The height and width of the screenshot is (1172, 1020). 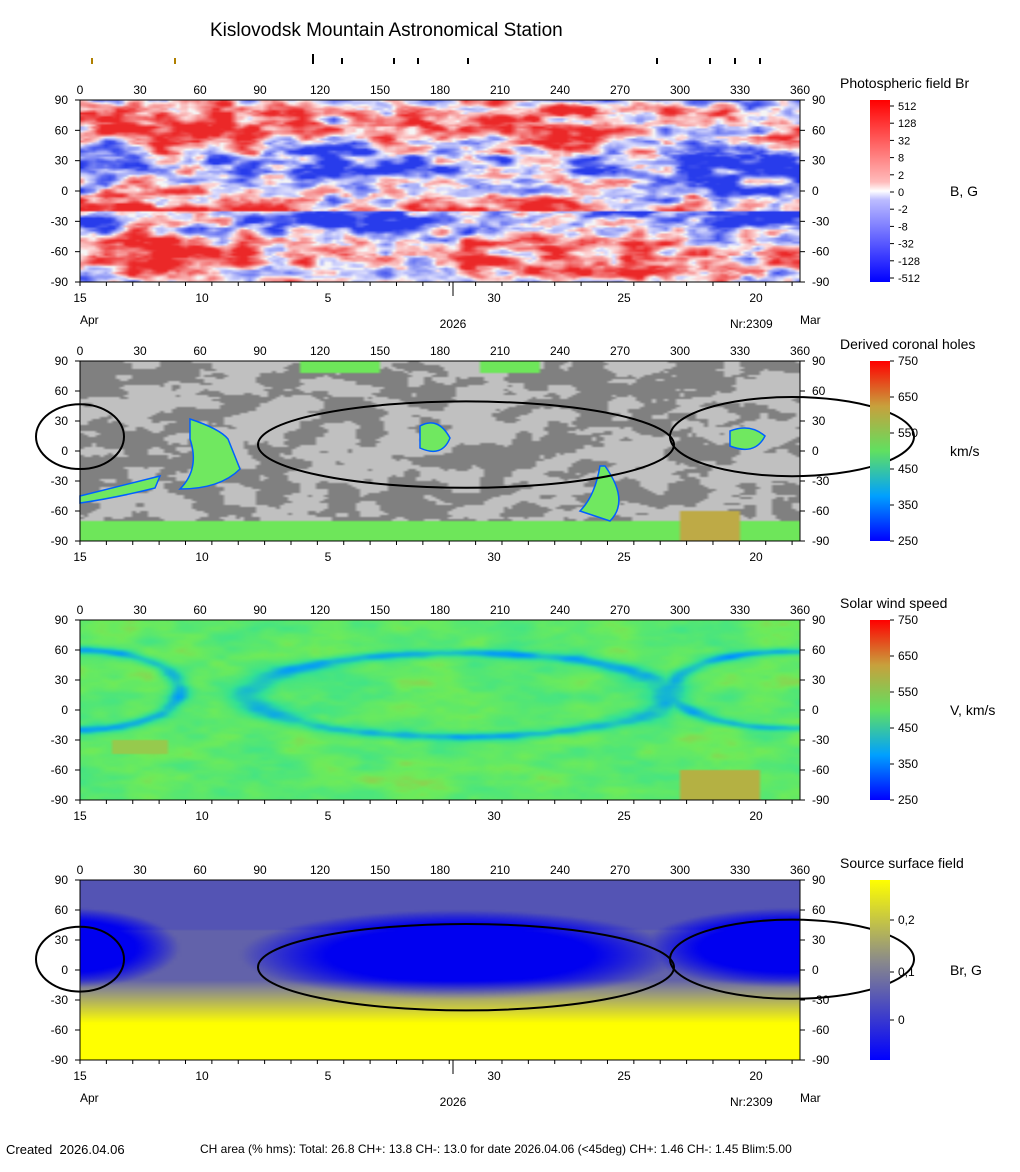 What do you see at coordinates (909, 262) in the screenshot?
I see `colorbar-tick-label: -128` at bounding box center [909, 262].